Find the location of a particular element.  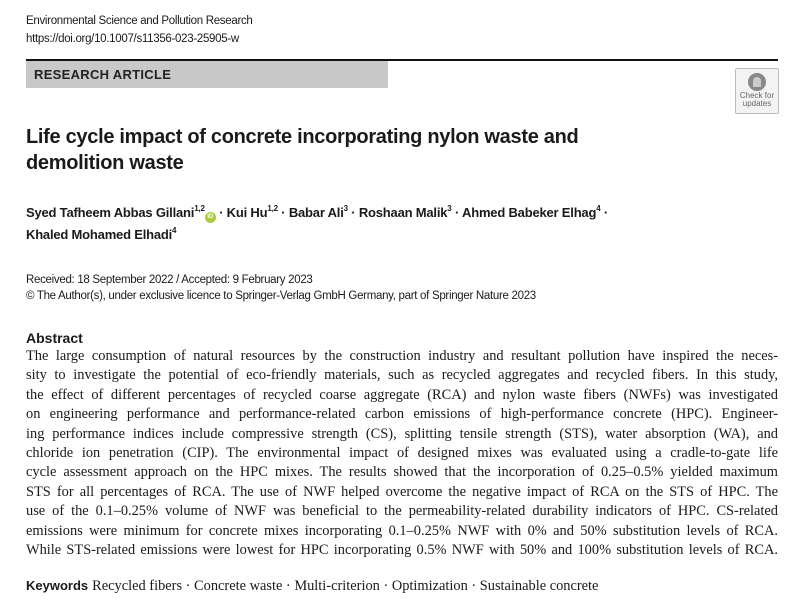

author-name: Khaled Mohamed Elhadi is located at coordinates (99, 234).